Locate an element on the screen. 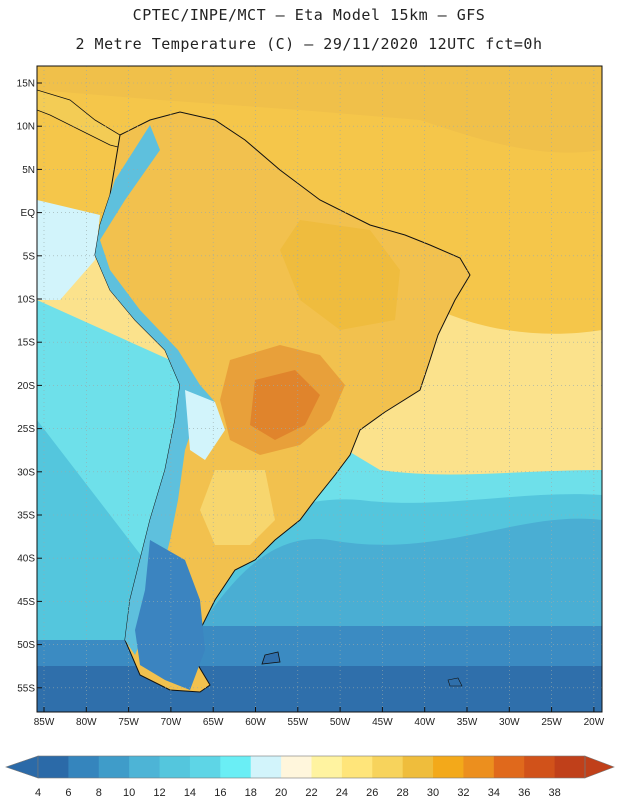 The height and width of the screenshot is (800, 618). chaco-hottest-region is located at coordinates (285, 405).